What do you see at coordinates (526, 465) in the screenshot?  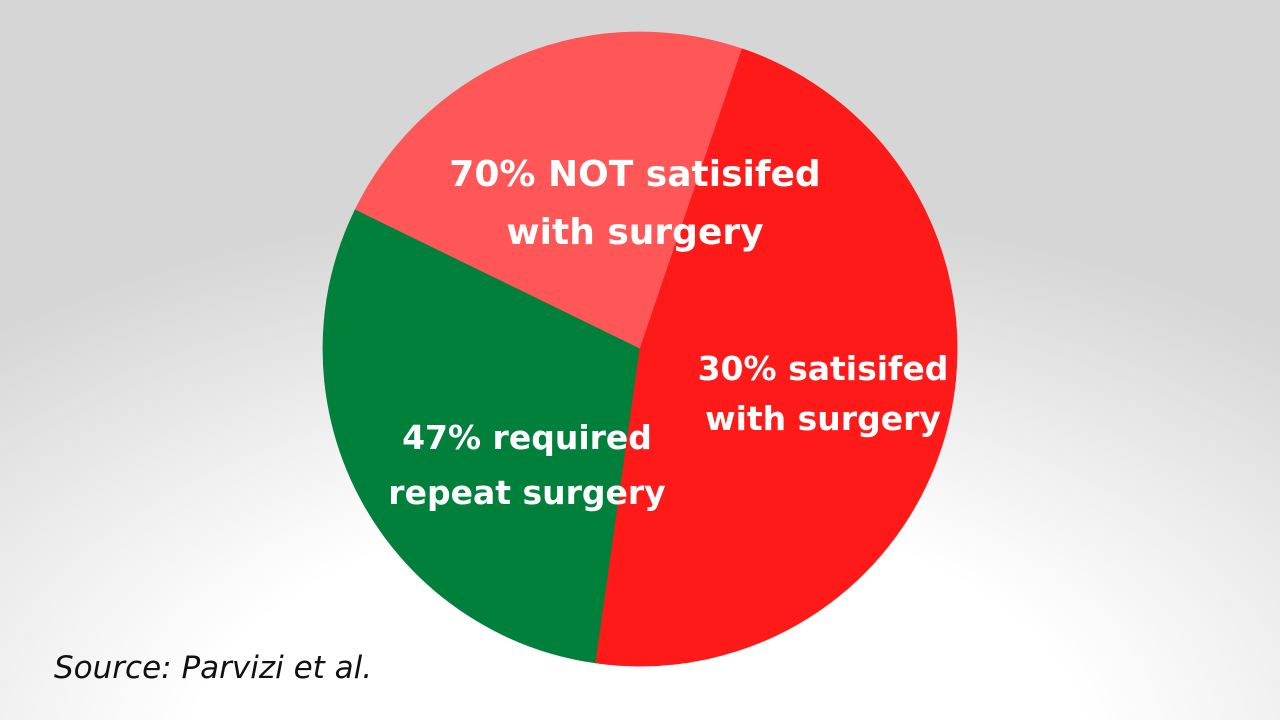 I see `pie-sub-label-0: 47% required repeat surgery` at bounding box center [526, 465].